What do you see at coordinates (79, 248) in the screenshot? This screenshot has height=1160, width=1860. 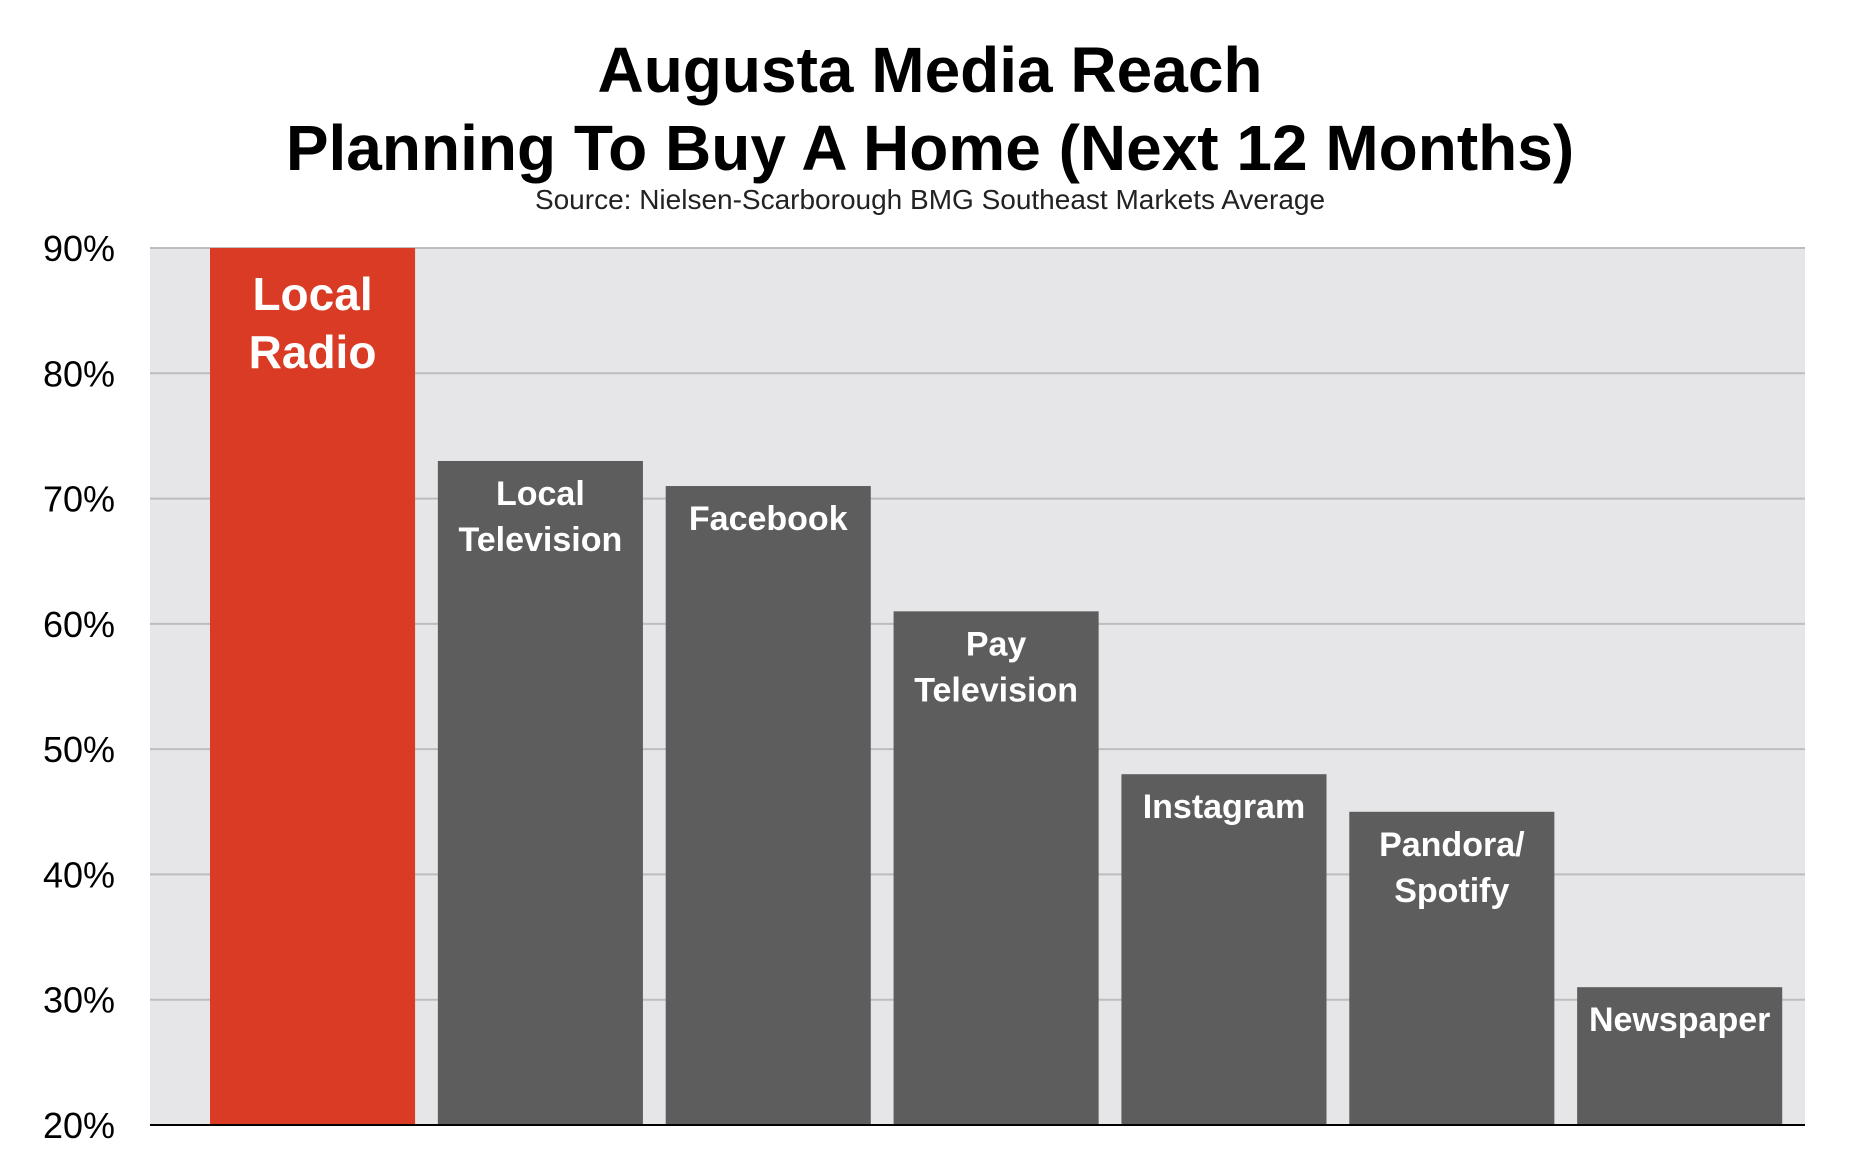 I see `y-tick-label: 90%` at bounding box center [79, 248].